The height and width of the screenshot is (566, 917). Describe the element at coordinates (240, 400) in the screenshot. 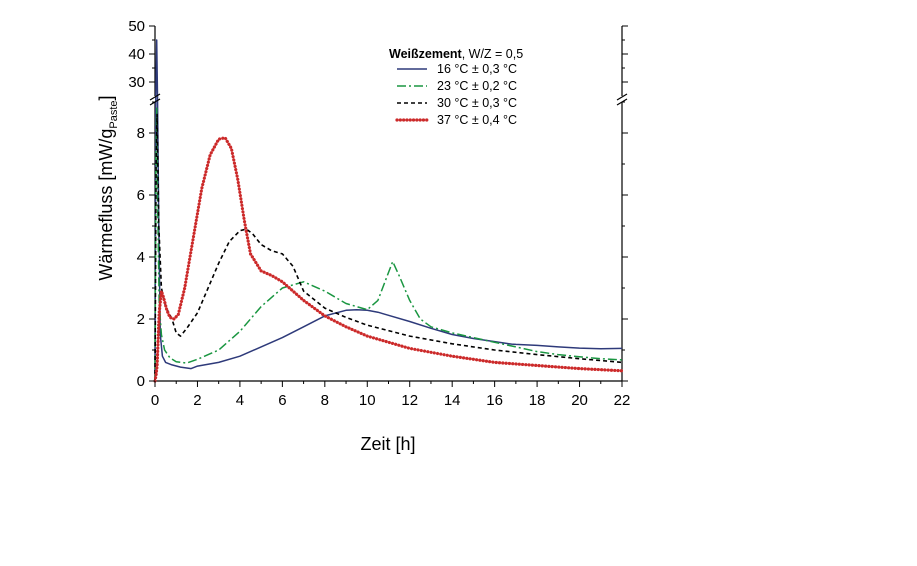

I see `x-tick-label: 4` at that location.